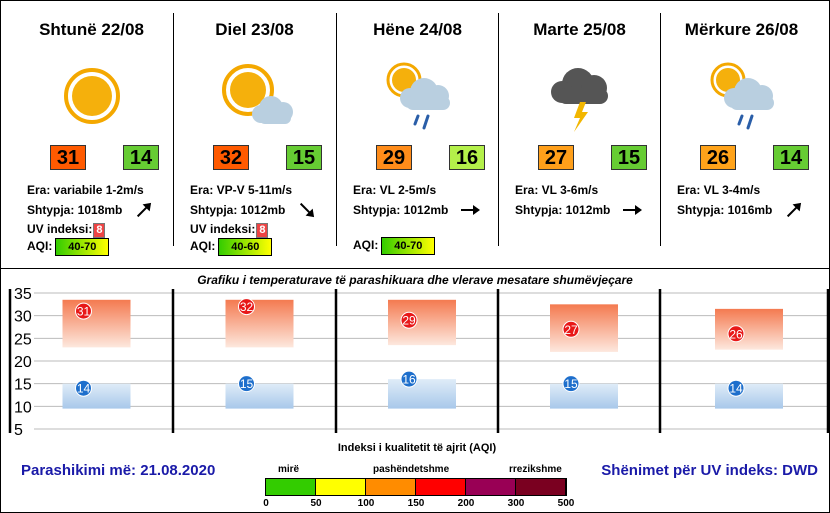  Describe the element at coordinates (416, 503) in the screenshot. I see `aqi-scale-tick: 150` at that location.